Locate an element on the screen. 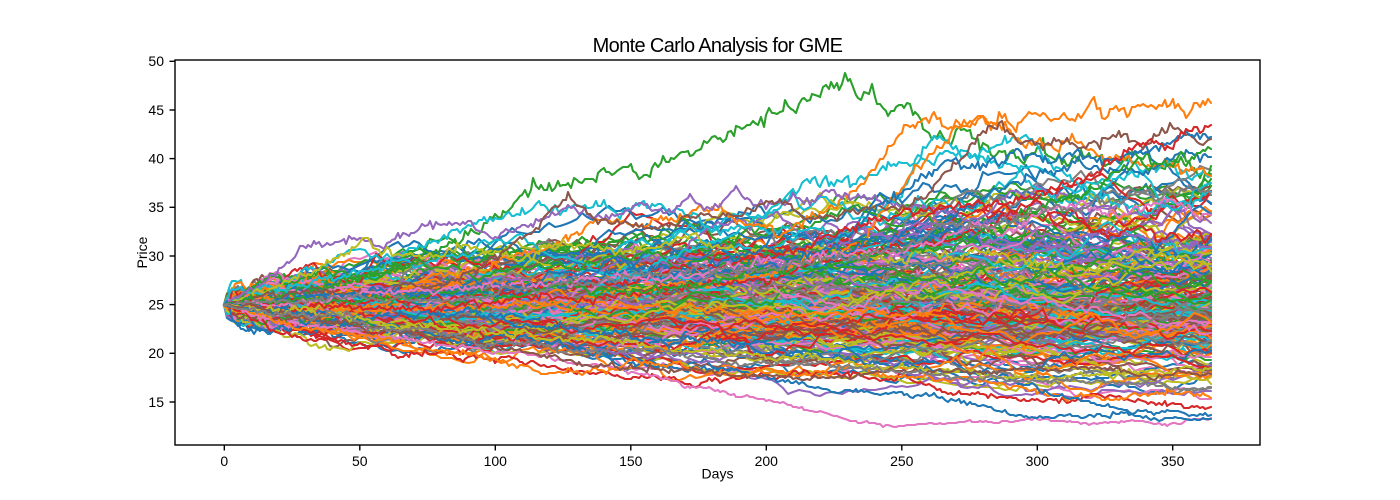 This screenshot has height=500, width=1400. svg-text: 20 is located at coordinates (156, 353).